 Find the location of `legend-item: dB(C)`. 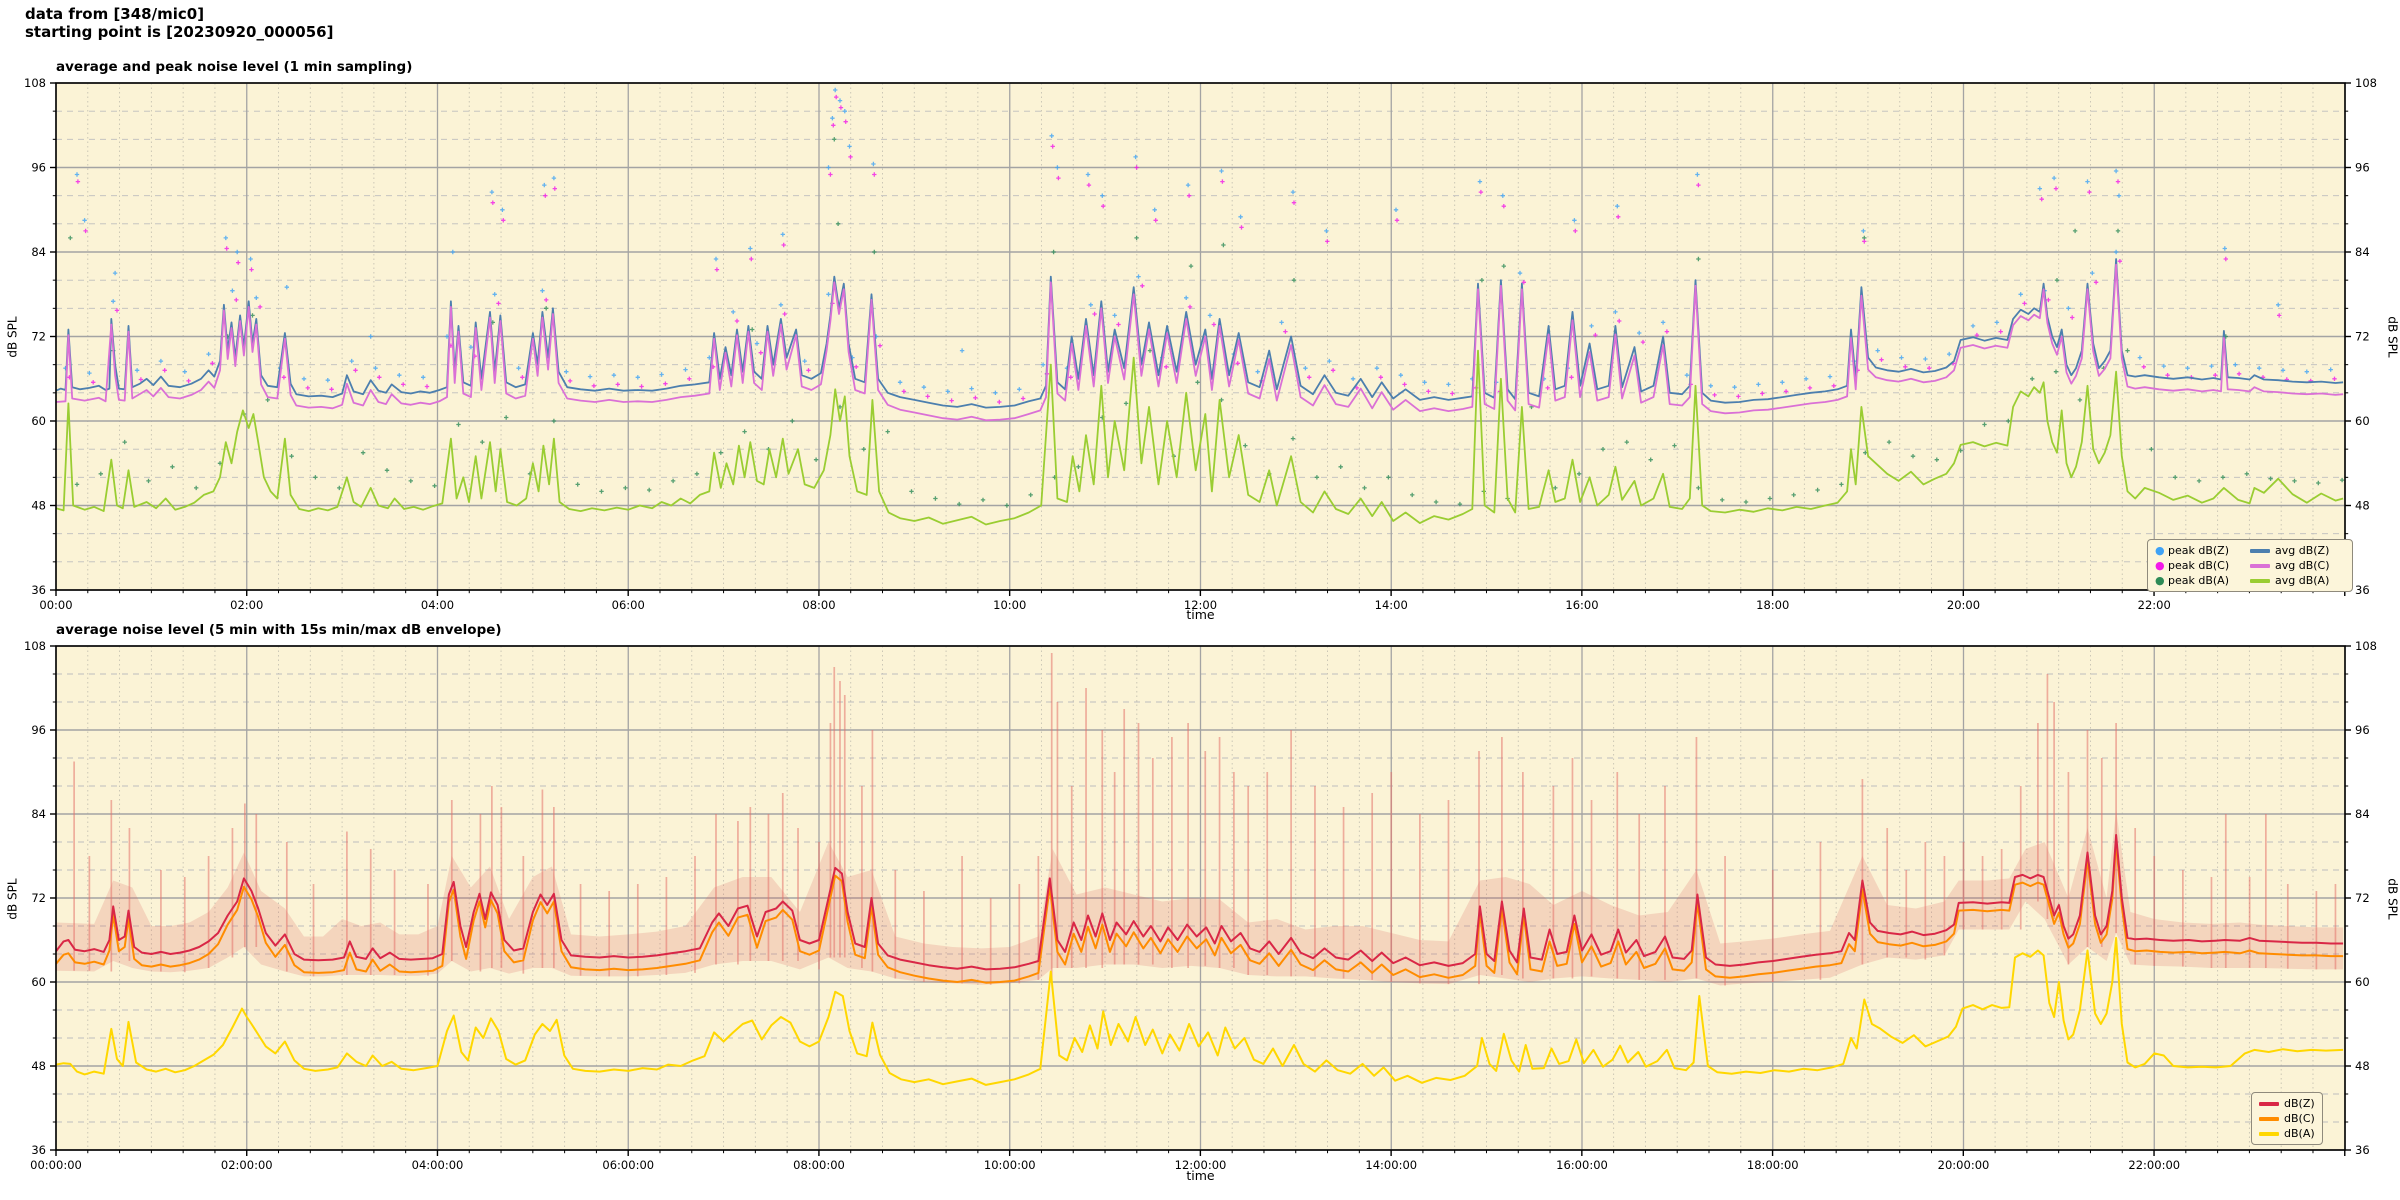

legend-item: dB(C) is located at coordinates (2287, 1118).